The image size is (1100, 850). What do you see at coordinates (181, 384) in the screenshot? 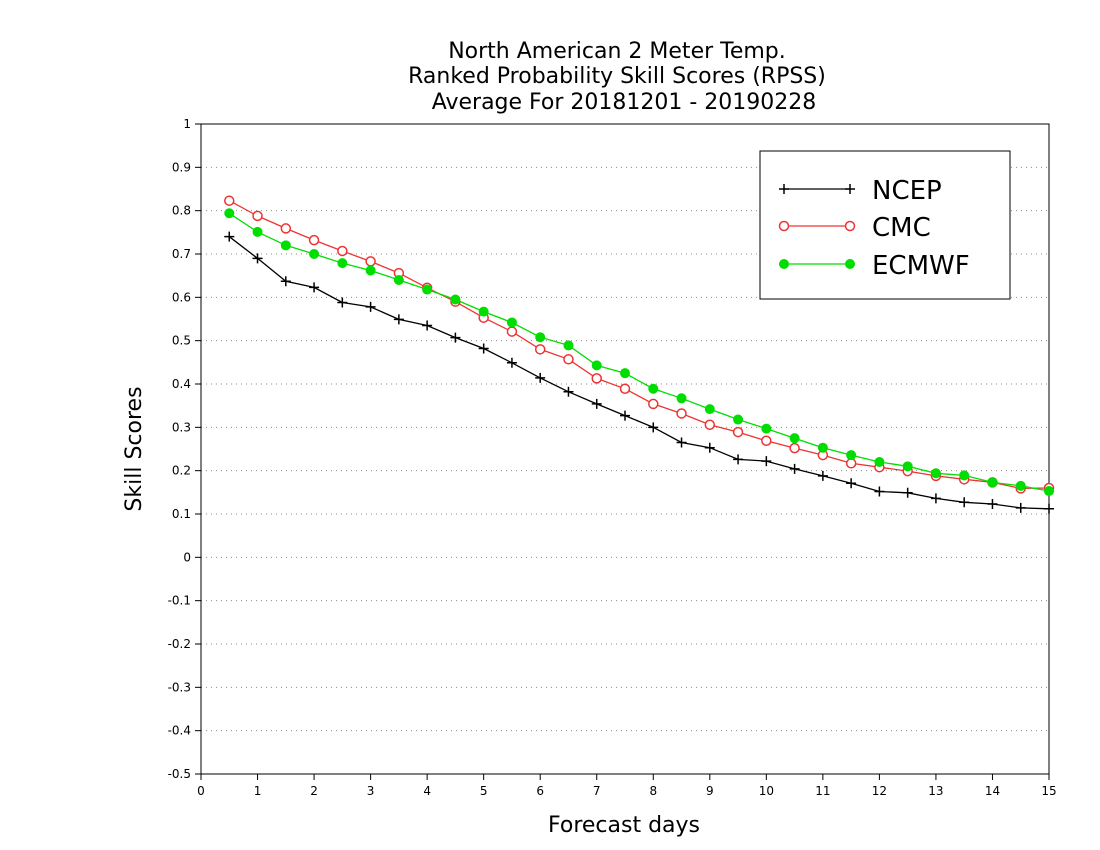
I see `y-tick-label: 0.4` at bounding box center [181, 384].